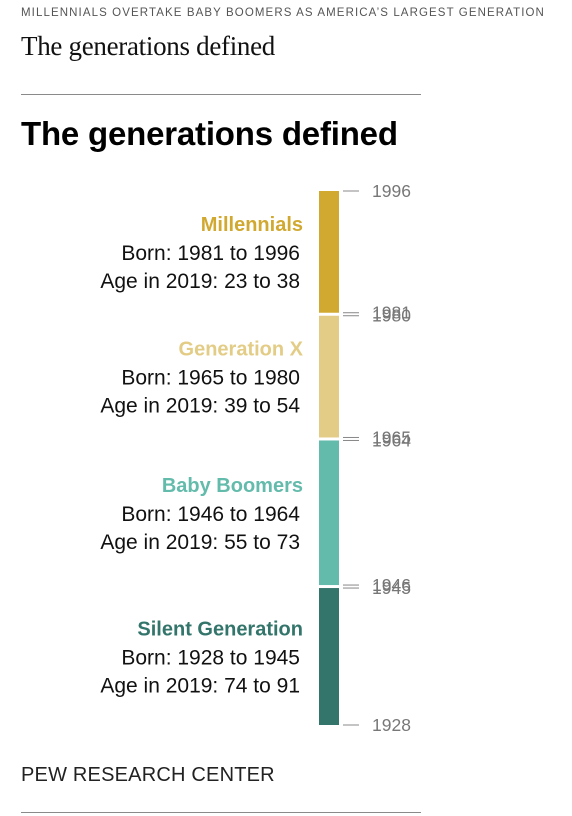 This screenshot has width=572, height=816. What do you see at coordinates (148, 46) in the screenshot?
I see `headline: The generations defined` at bounding box center [148, 46].